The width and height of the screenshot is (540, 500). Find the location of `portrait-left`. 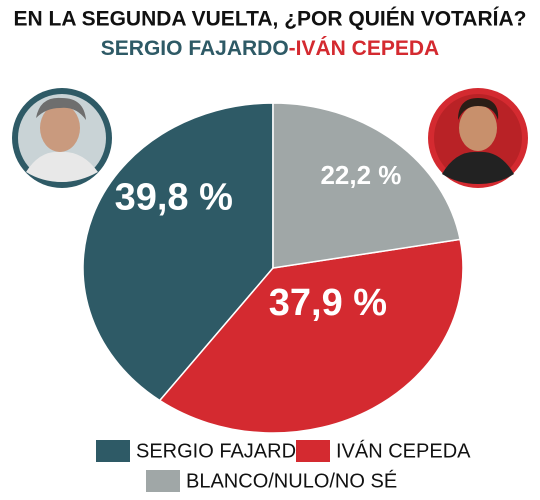

portrait-left is located at coordinates (62, 138).